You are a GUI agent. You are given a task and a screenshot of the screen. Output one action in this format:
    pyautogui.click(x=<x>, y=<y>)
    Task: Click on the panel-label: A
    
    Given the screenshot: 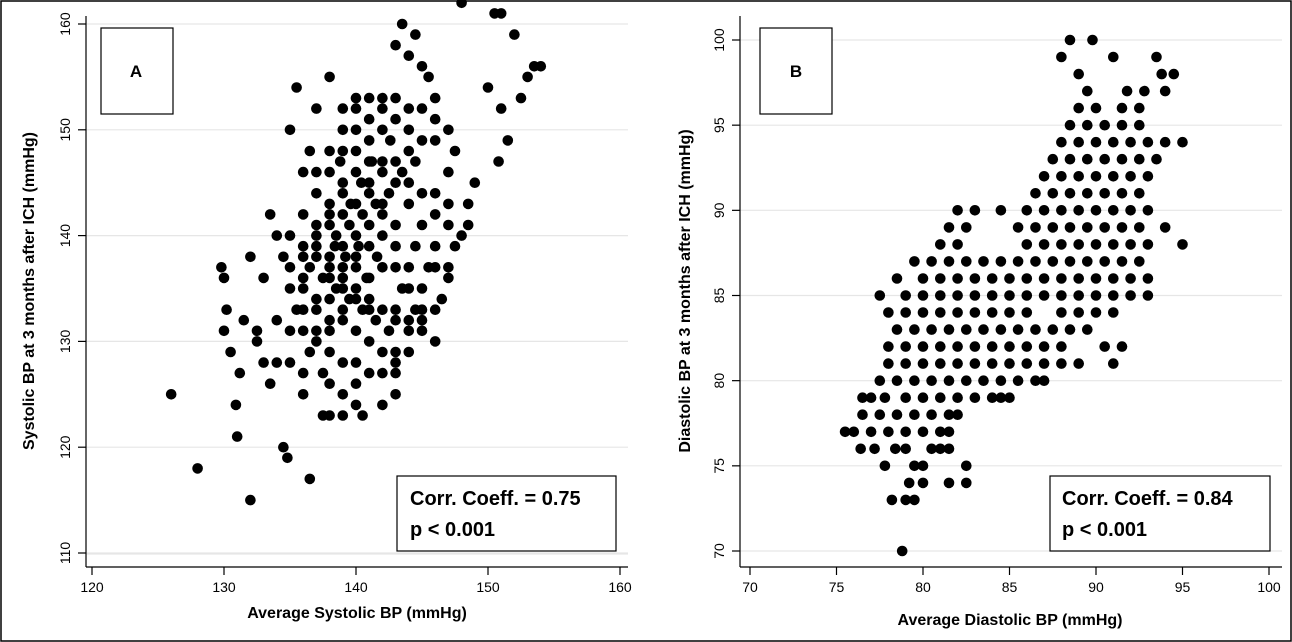 What is the action you would take?
    pyautogui.click(x=136, y=71)
    